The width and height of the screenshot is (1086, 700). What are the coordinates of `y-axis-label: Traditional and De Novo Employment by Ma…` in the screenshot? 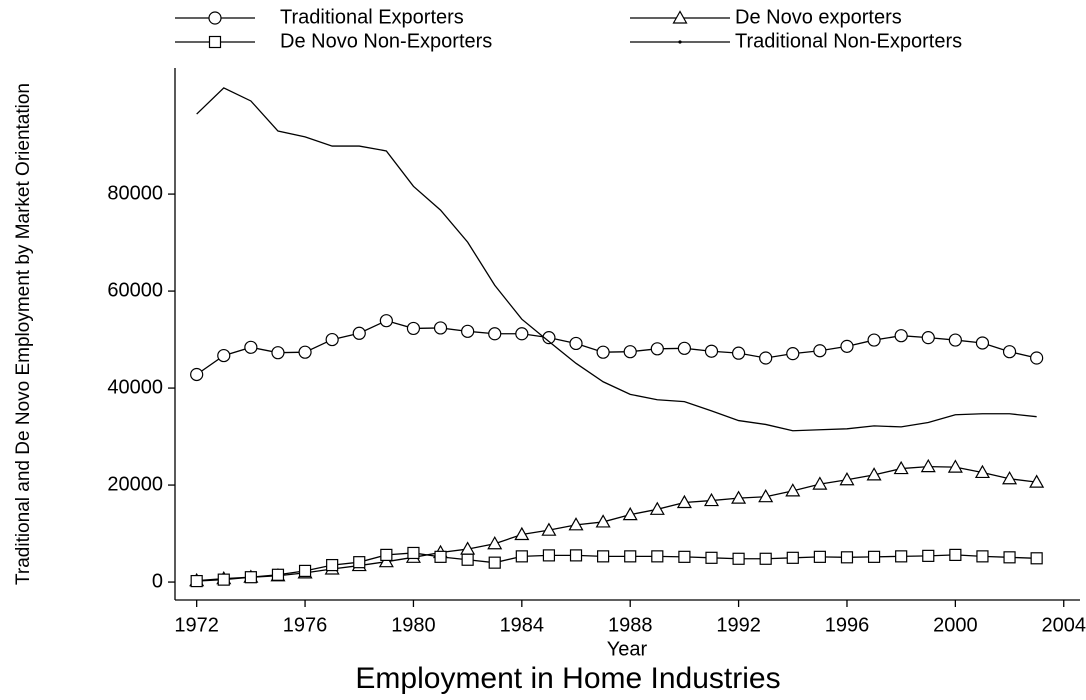 It's located at (23, 334).